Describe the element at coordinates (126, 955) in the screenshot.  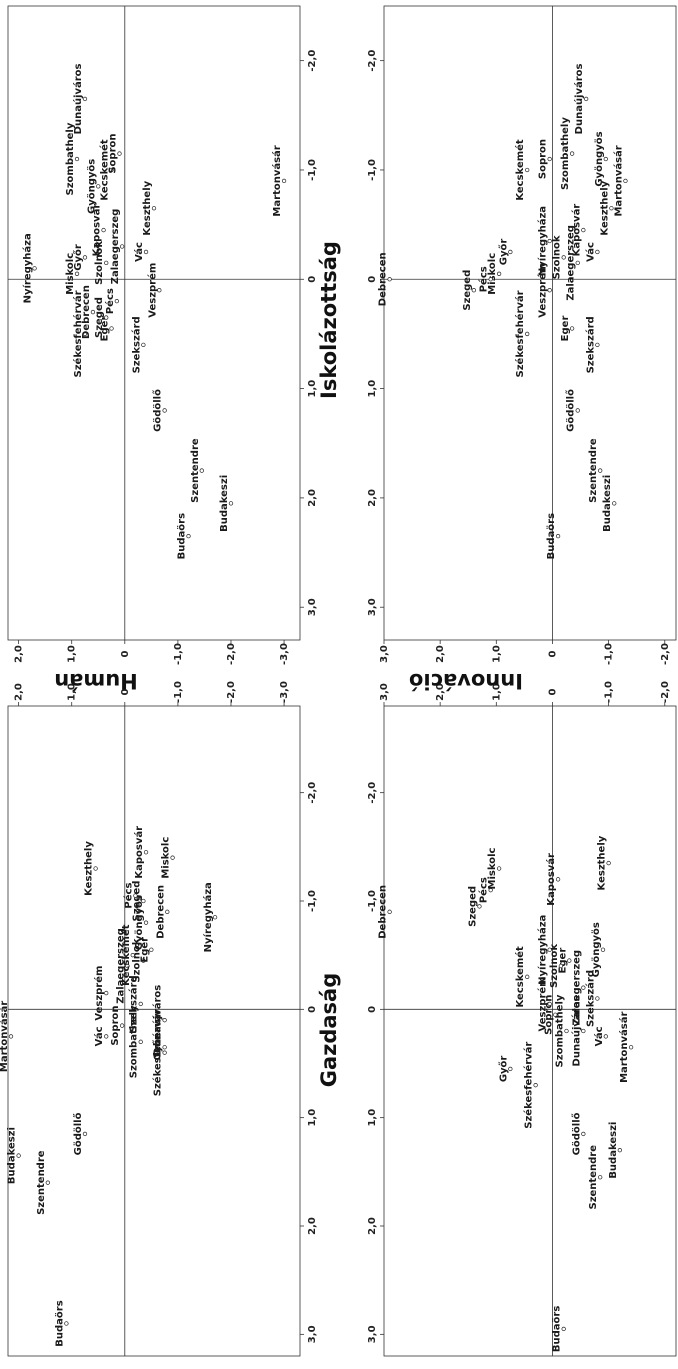
I see `point-label: Kecskemét` at that location.